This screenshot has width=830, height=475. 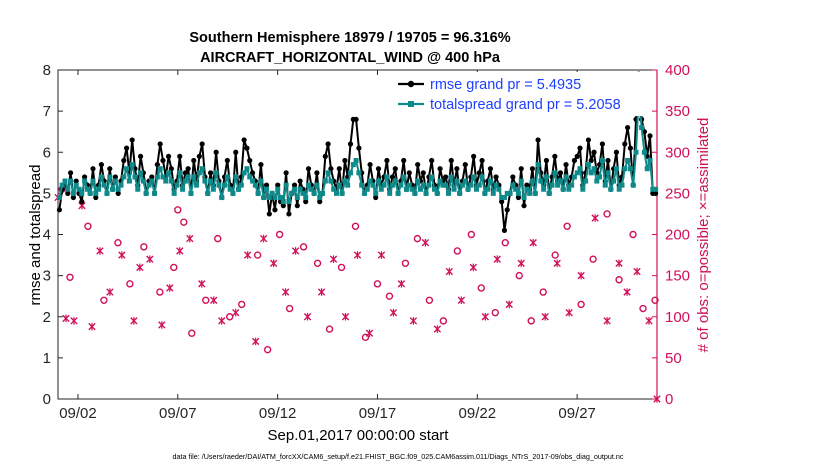 I want to click on x-tick-label: 09/02, so click(x=78, y=413).